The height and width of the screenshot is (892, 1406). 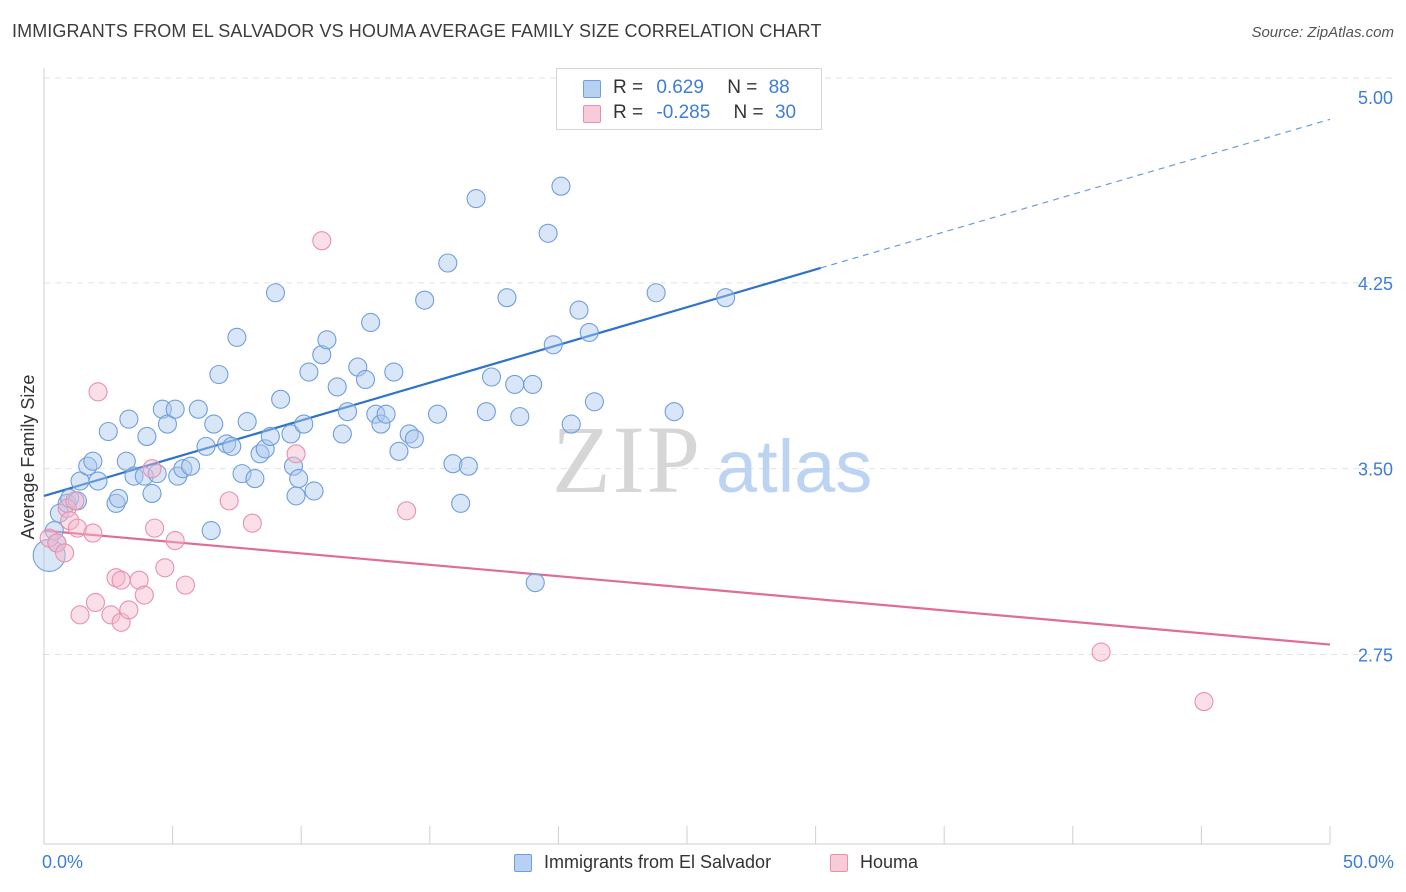 I want to click on x-tick-label-max: 50.0%, so click(x=1368, y=862).